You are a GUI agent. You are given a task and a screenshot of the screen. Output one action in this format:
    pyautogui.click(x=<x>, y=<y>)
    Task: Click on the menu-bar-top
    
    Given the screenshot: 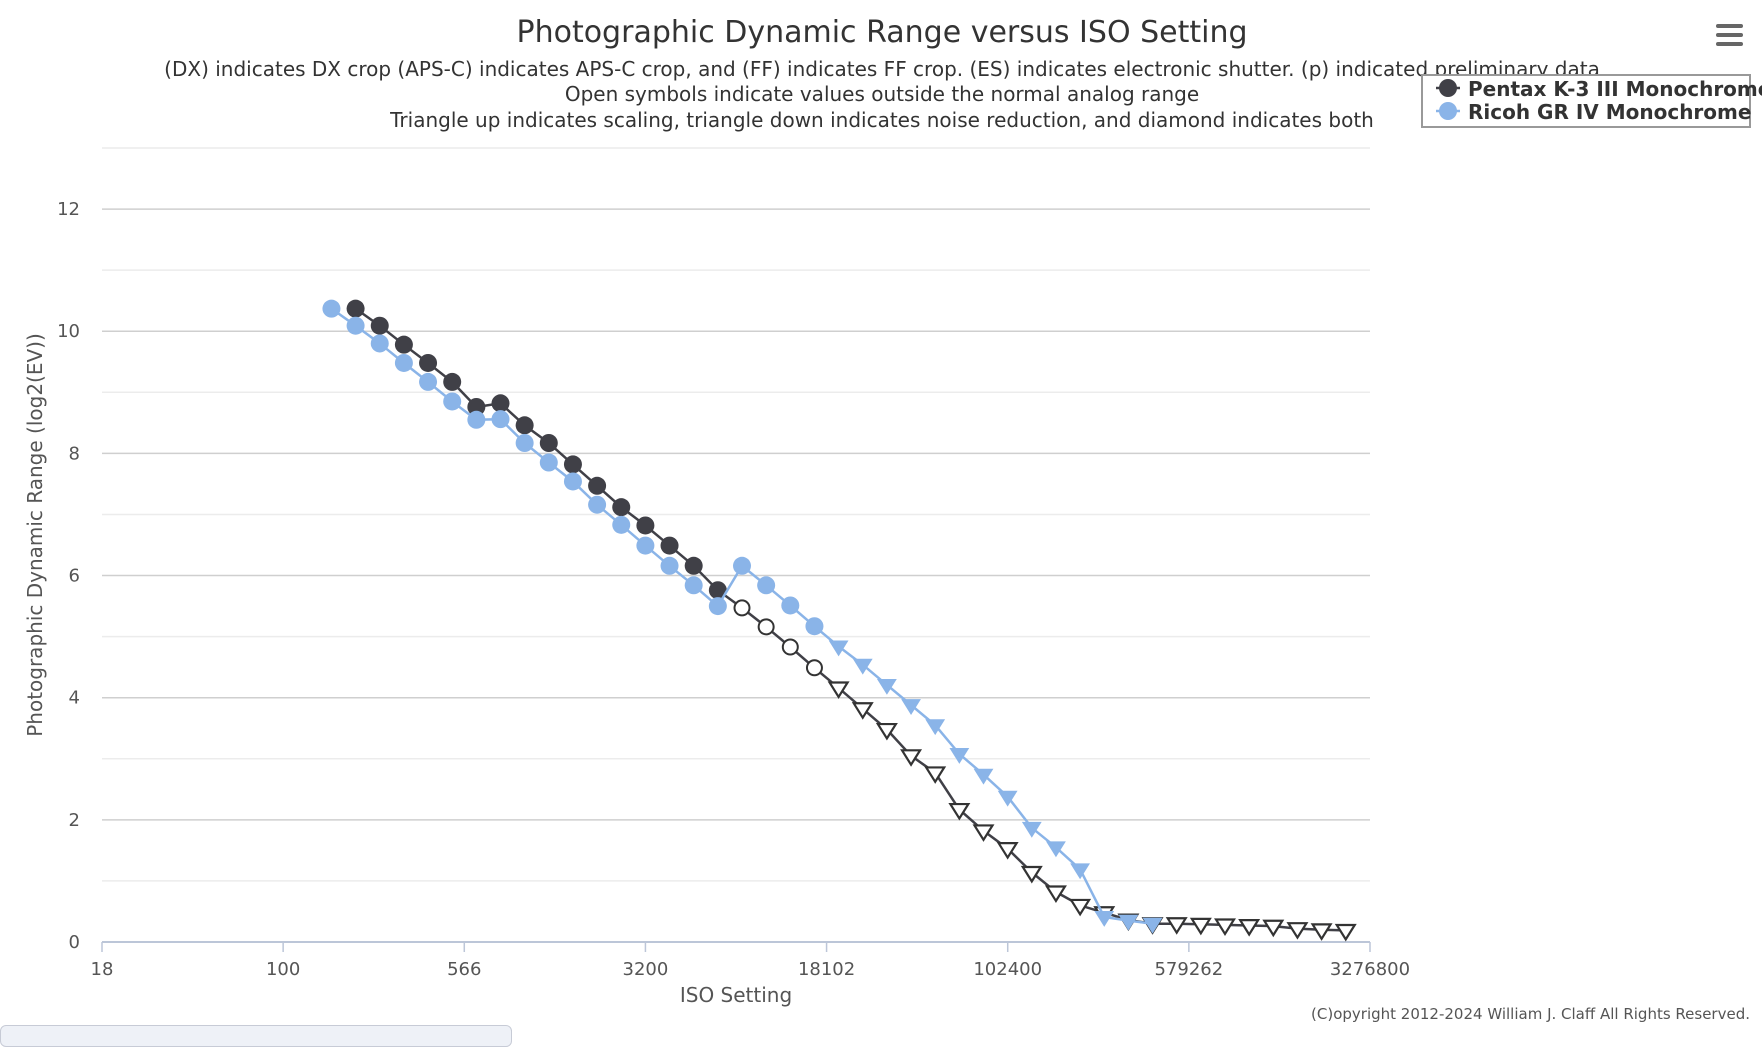 What is the action you would take?
    pyautogui.click(x=1729, y=26)
    